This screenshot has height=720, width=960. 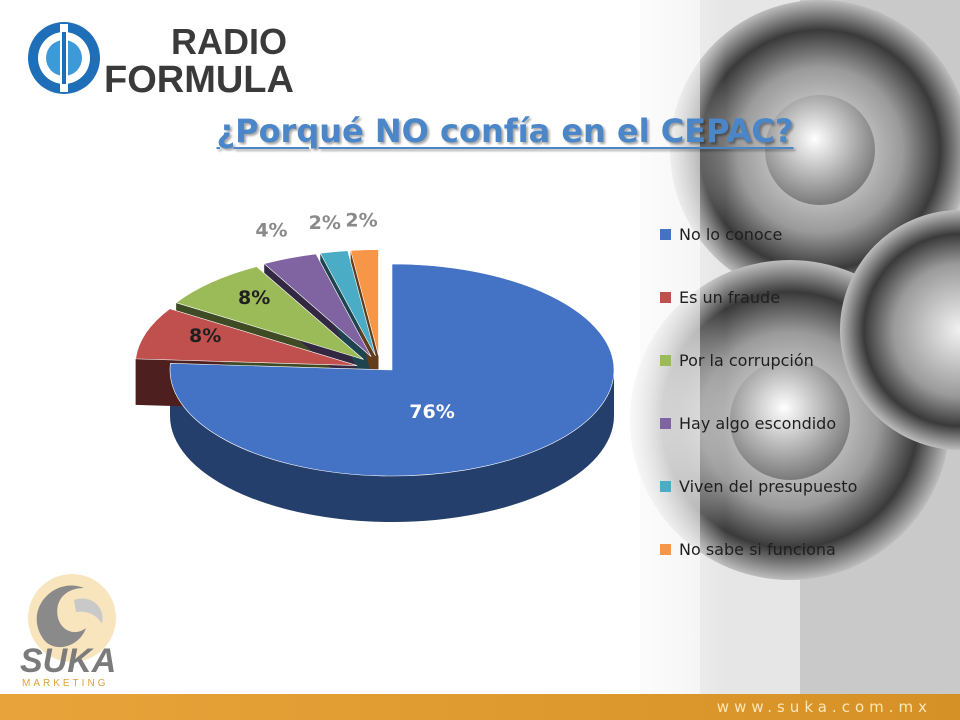 I want to click on legend-item: No lo conoce, so click(x=721, y=234).